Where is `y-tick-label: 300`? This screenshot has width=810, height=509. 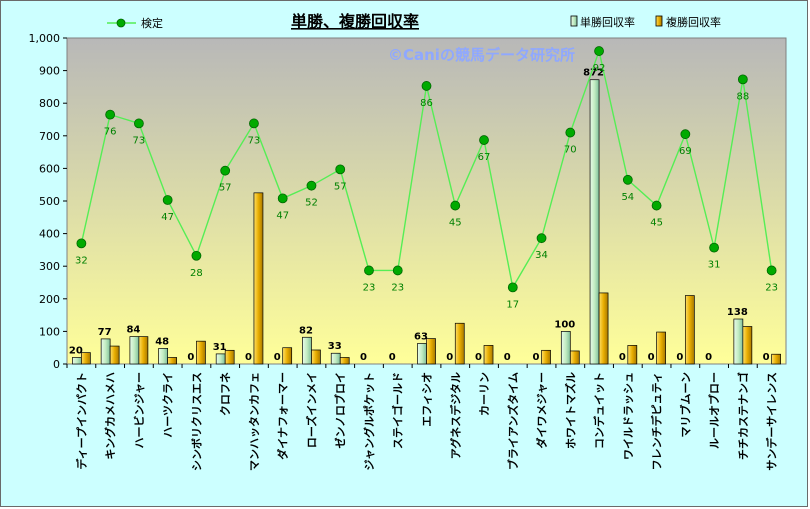 y-tick-label: 300 is located at coordinates (49, 266).